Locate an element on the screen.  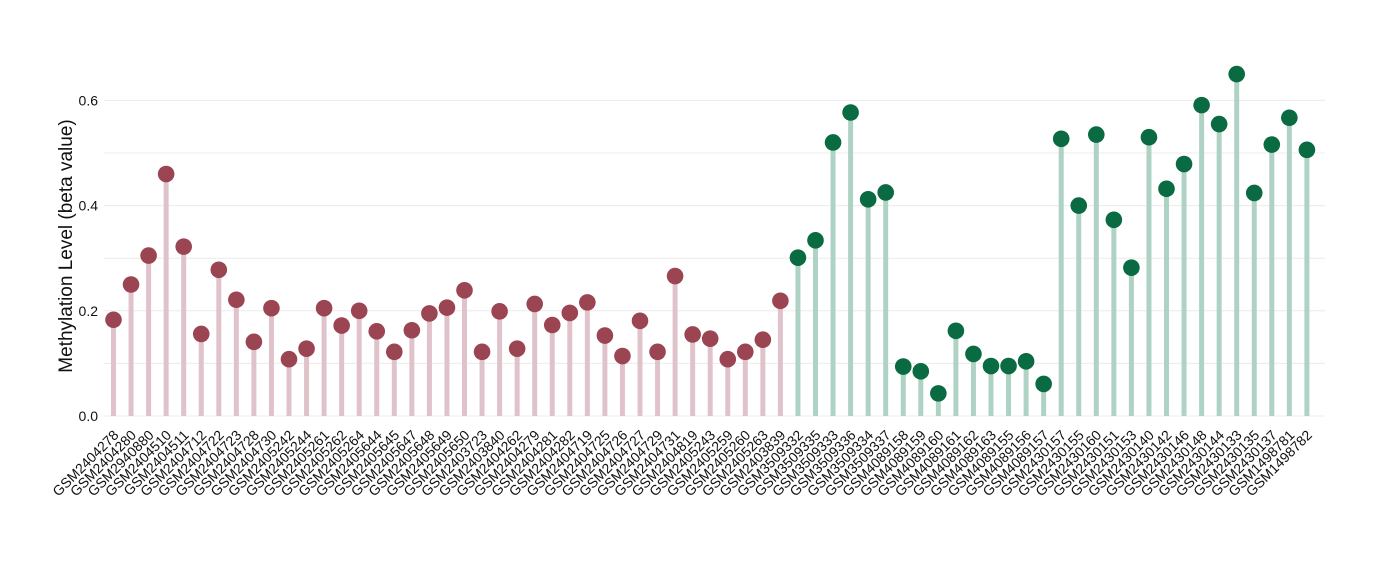
y-tick-label: 0.2 is located at coordinates (89, 311).